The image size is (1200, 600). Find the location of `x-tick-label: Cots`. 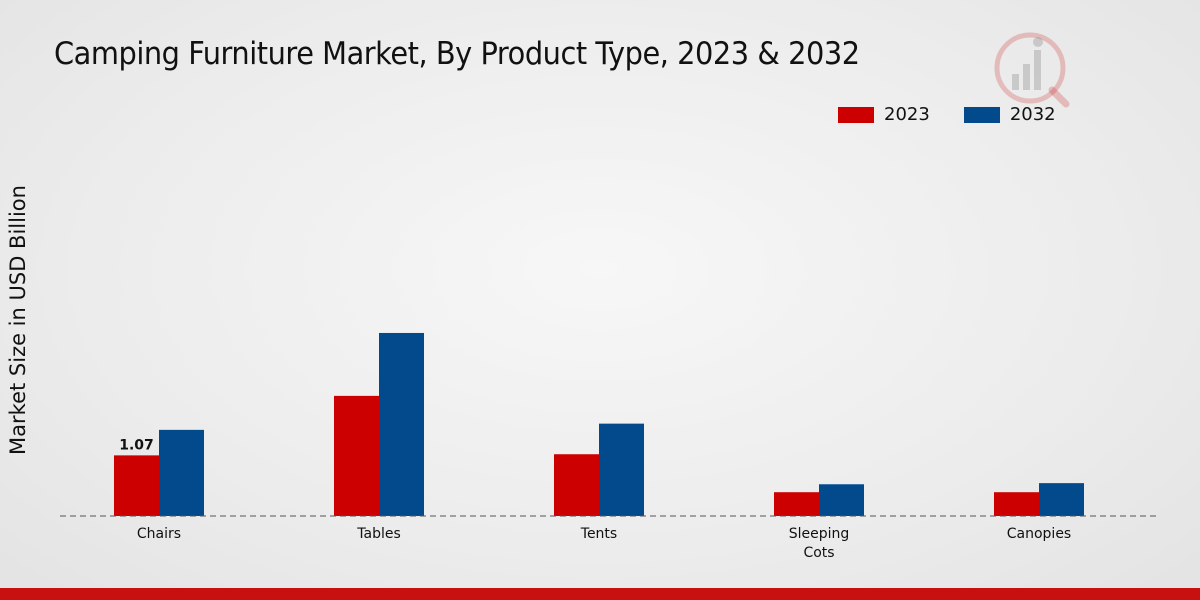

x-tick-label: Cots is located at coordinates (818, 553).